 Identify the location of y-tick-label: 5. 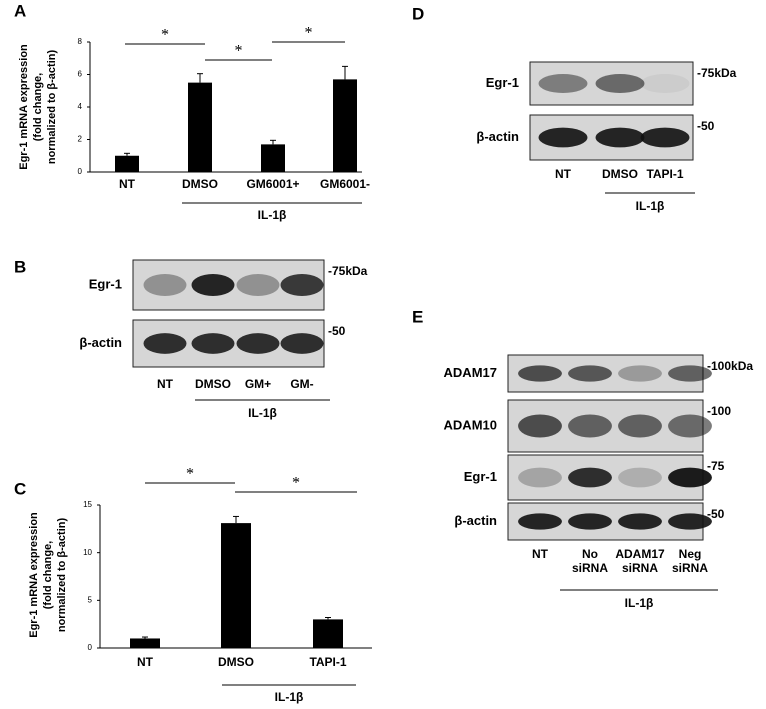
(90, 599).